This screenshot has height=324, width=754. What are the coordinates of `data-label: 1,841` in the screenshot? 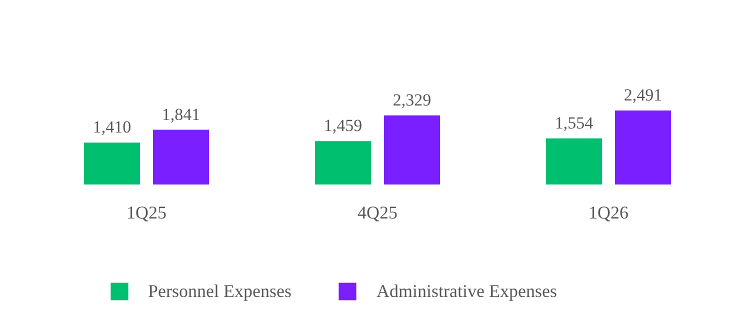 It's located at (181, 114).